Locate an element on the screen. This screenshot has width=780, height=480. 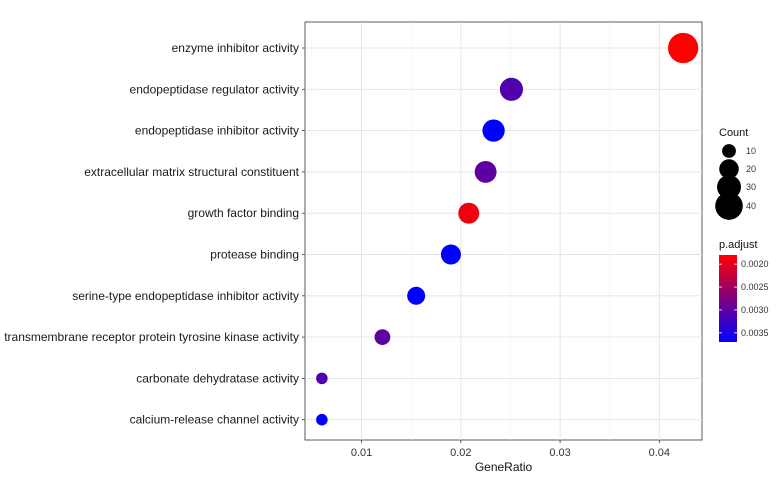
category-label: endopeptidase inhibitor activity is located at coordinates (217, 131).